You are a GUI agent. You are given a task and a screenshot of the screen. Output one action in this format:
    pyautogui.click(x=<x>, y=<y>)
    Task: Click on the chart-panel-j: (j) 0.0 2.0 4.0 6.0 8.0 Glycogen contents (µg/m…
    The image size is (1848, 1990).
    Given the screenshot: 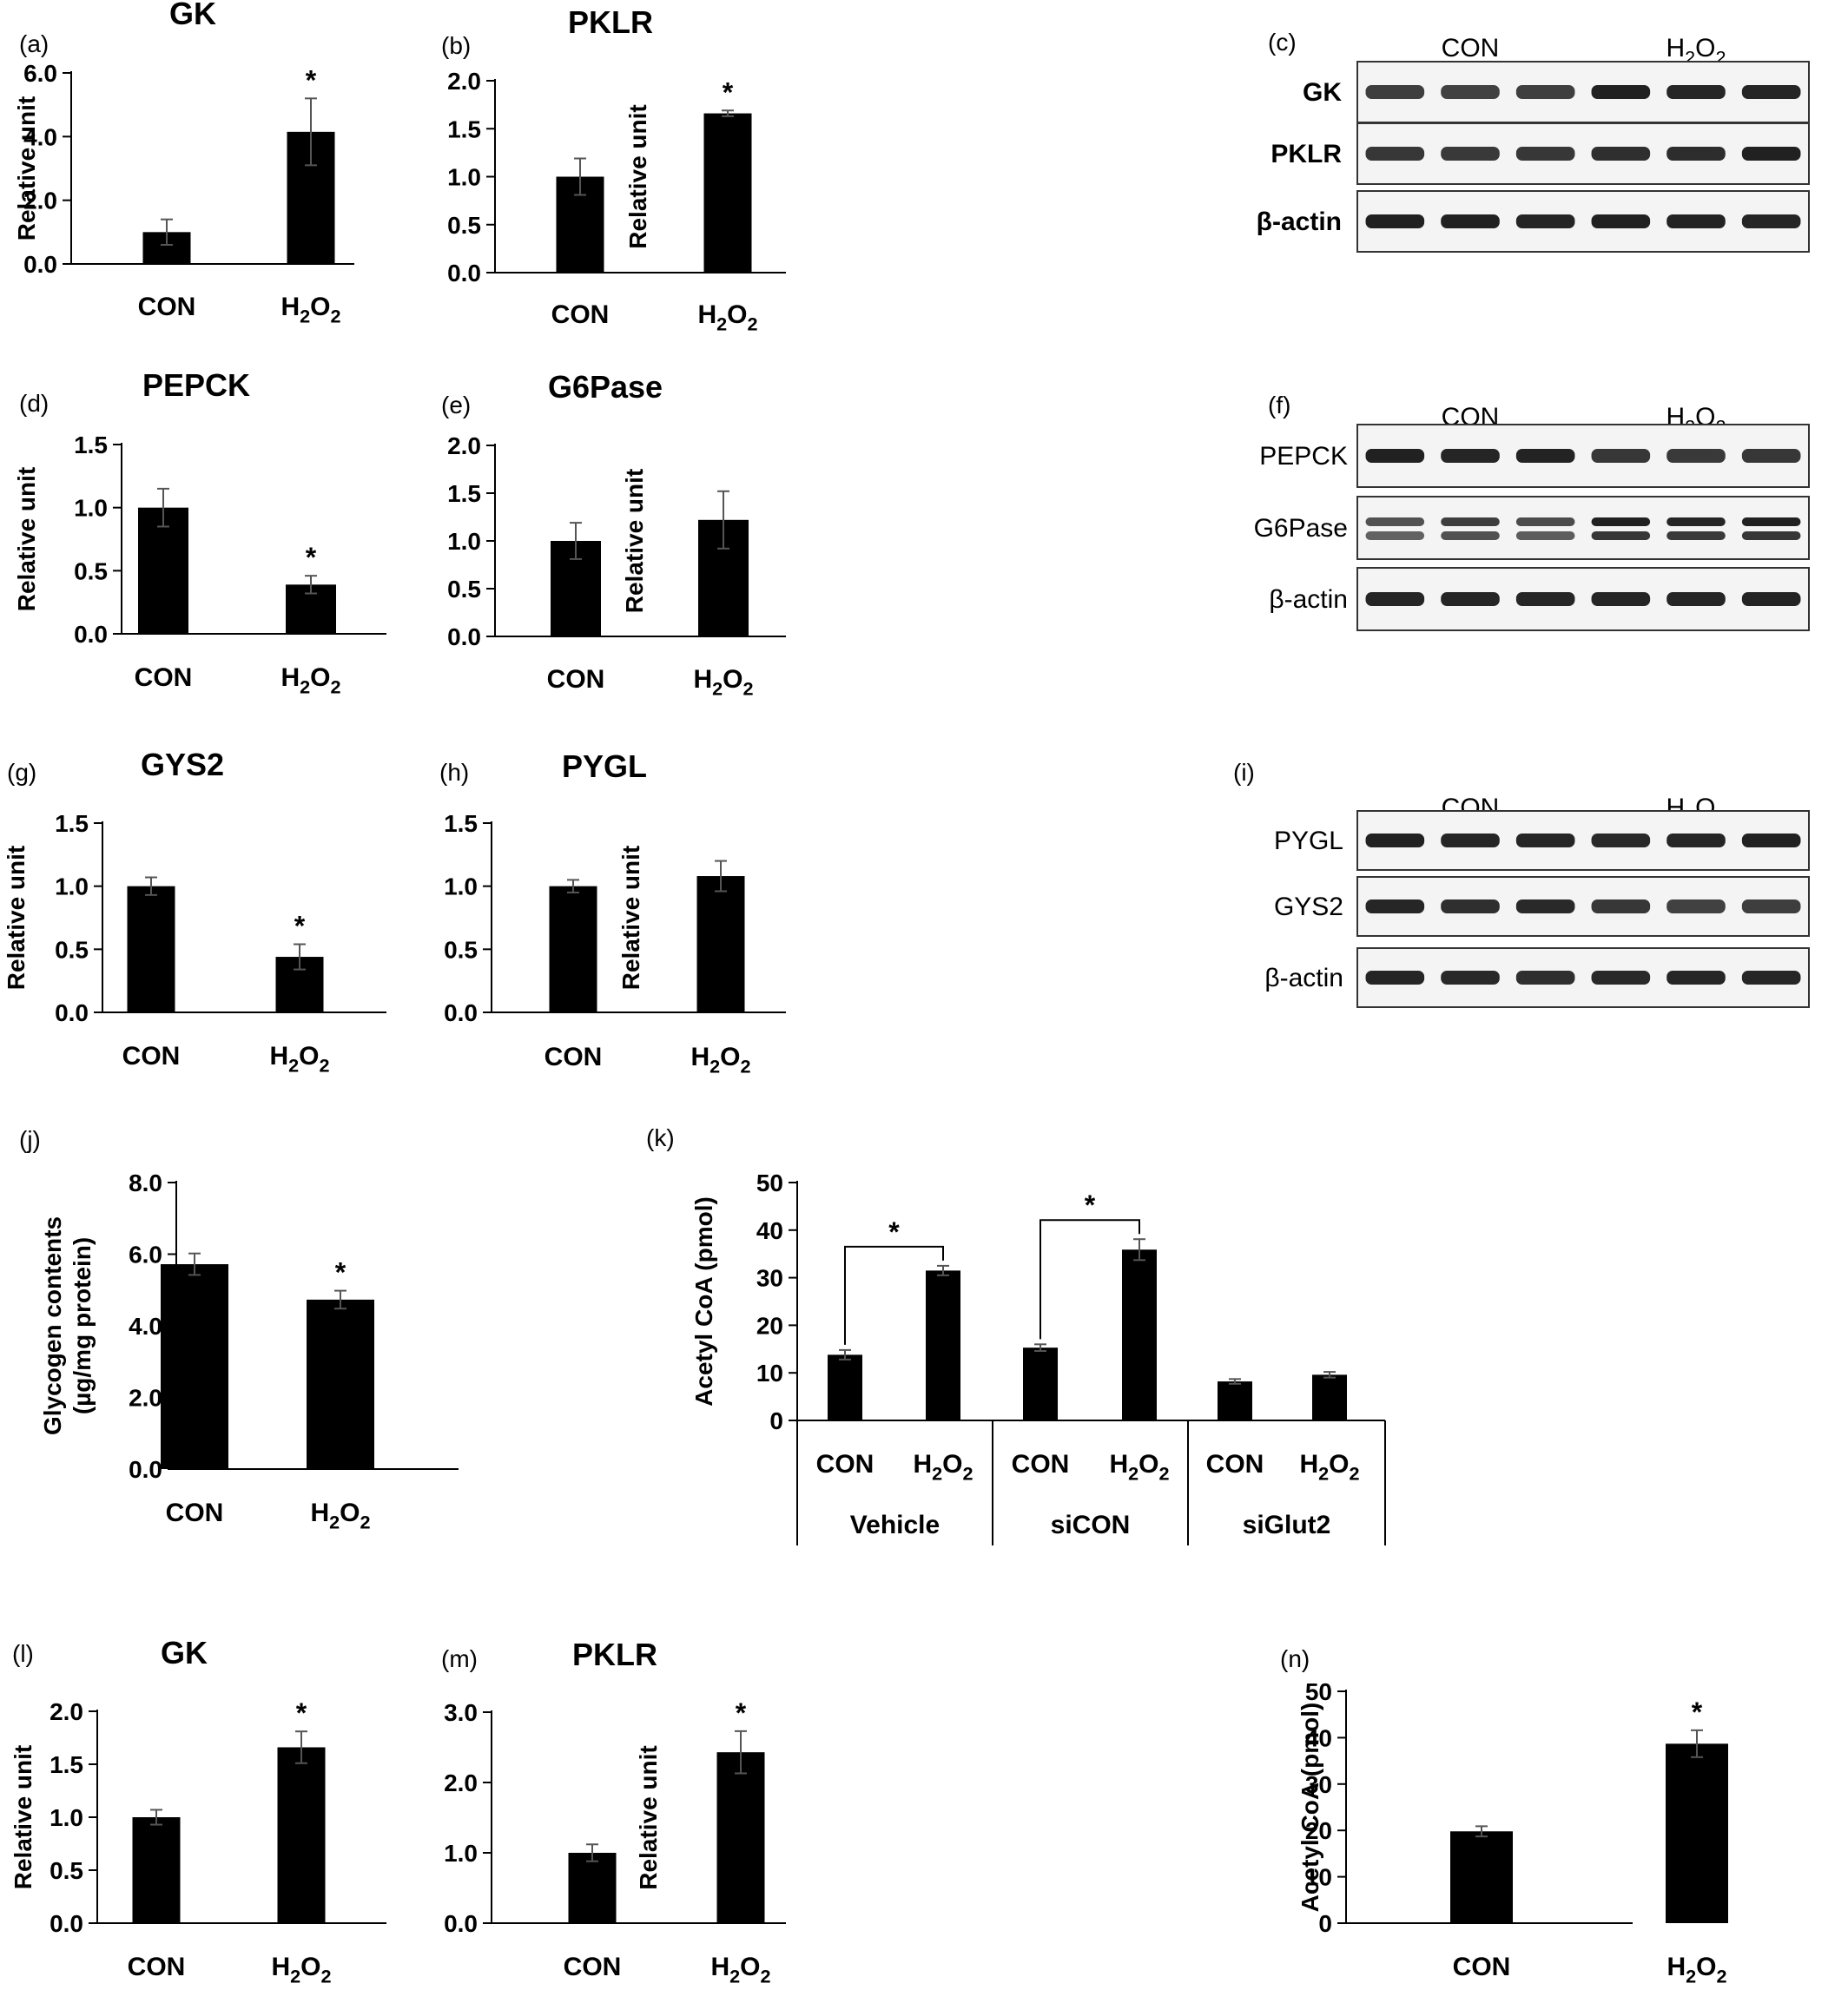 What is the action you would take?
    pyautogui.click(x=239, y=1329)
    